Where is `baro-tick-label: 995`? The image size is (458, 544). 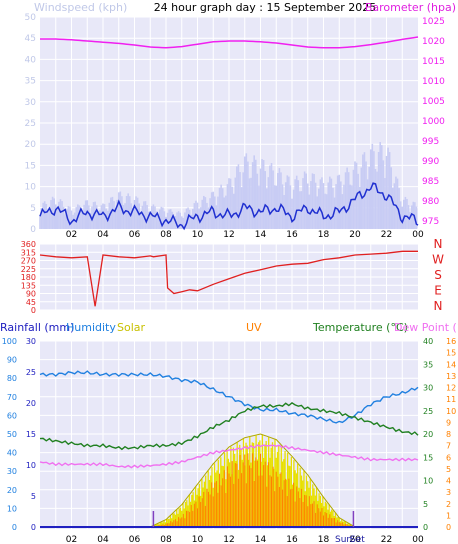 baro-tick-label: 995 is located at coordinates (430, 142).